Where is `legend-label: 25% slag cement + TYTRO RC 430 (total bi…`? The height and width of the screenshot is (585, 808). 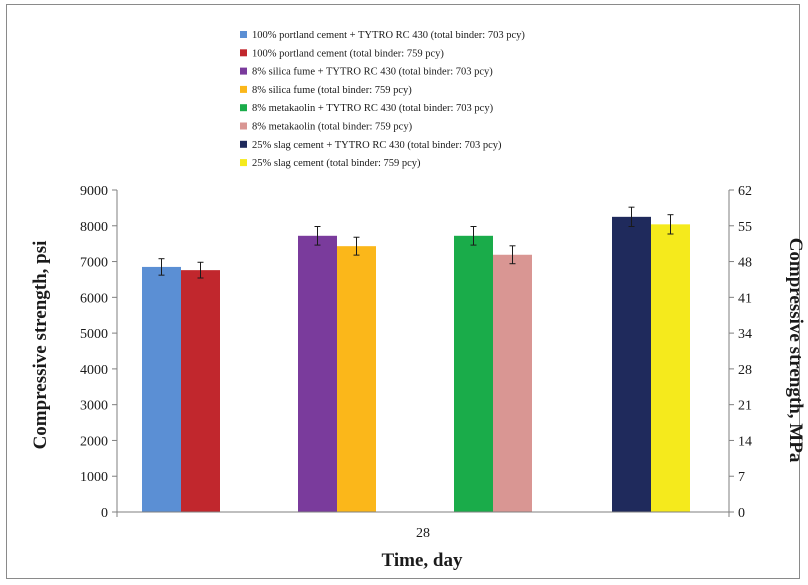
legend-label: 25% slag cement + TYTRO RC 430 (total bi… is located at coordinates (377, 145).